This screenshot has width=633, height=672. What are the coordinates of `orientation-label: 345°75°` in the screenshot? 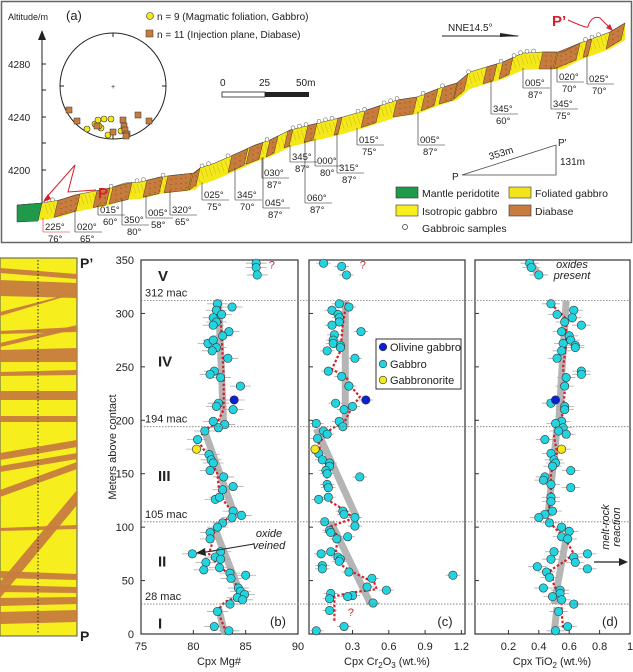 It's located at (564, 94).